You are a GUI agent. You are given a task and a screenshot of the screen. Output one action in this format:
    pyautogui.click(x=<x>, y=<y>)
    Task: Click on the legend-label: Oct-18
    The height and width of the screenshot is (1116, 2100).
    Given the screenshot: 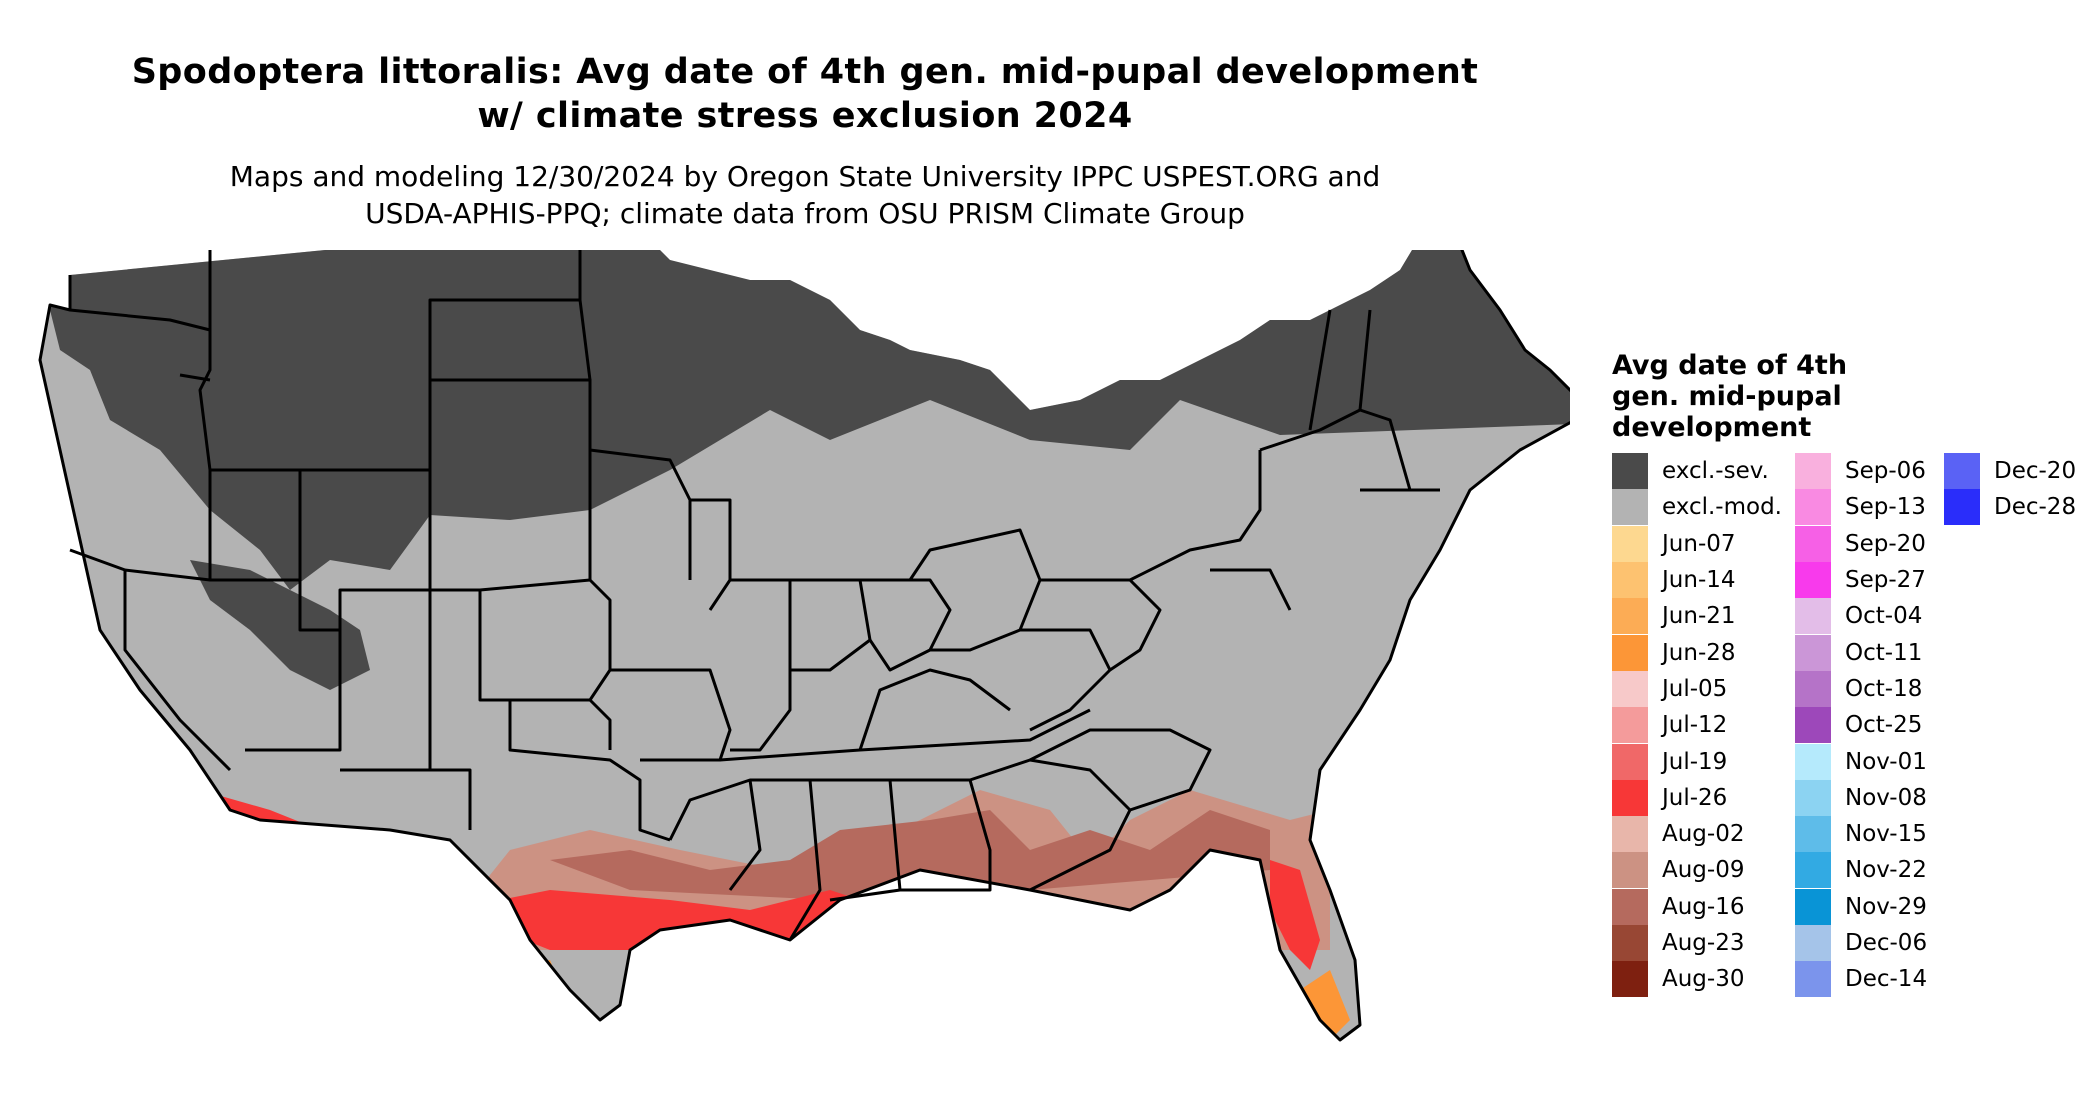 What is the action you would take?
    pyautogui.click(x=1884, y=688)
    